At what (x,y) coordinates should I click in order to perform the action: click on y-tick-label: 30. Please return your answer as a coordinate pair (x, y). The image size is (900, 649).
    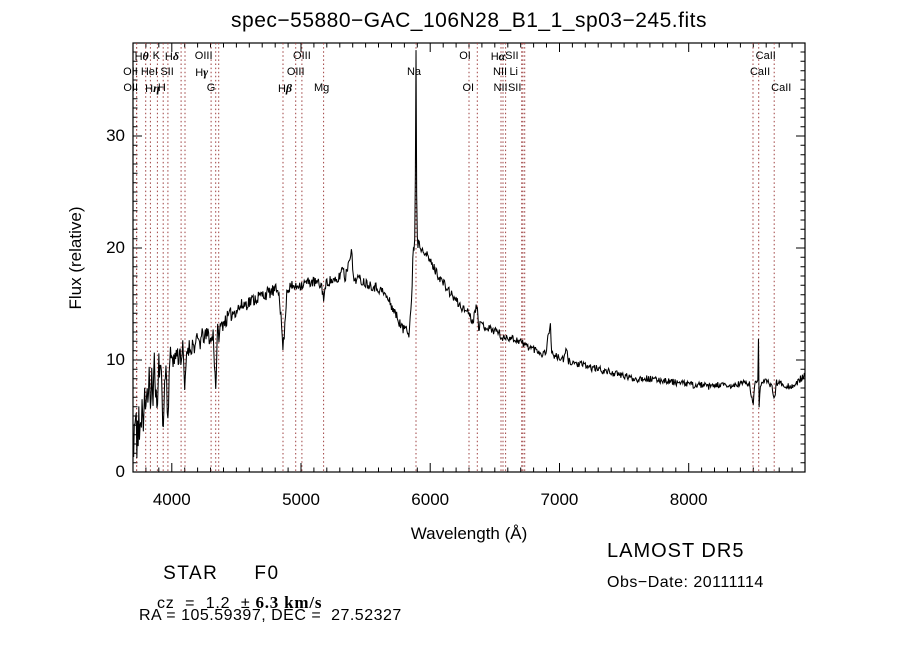
    Looking at the image, I should click on (115, 135).